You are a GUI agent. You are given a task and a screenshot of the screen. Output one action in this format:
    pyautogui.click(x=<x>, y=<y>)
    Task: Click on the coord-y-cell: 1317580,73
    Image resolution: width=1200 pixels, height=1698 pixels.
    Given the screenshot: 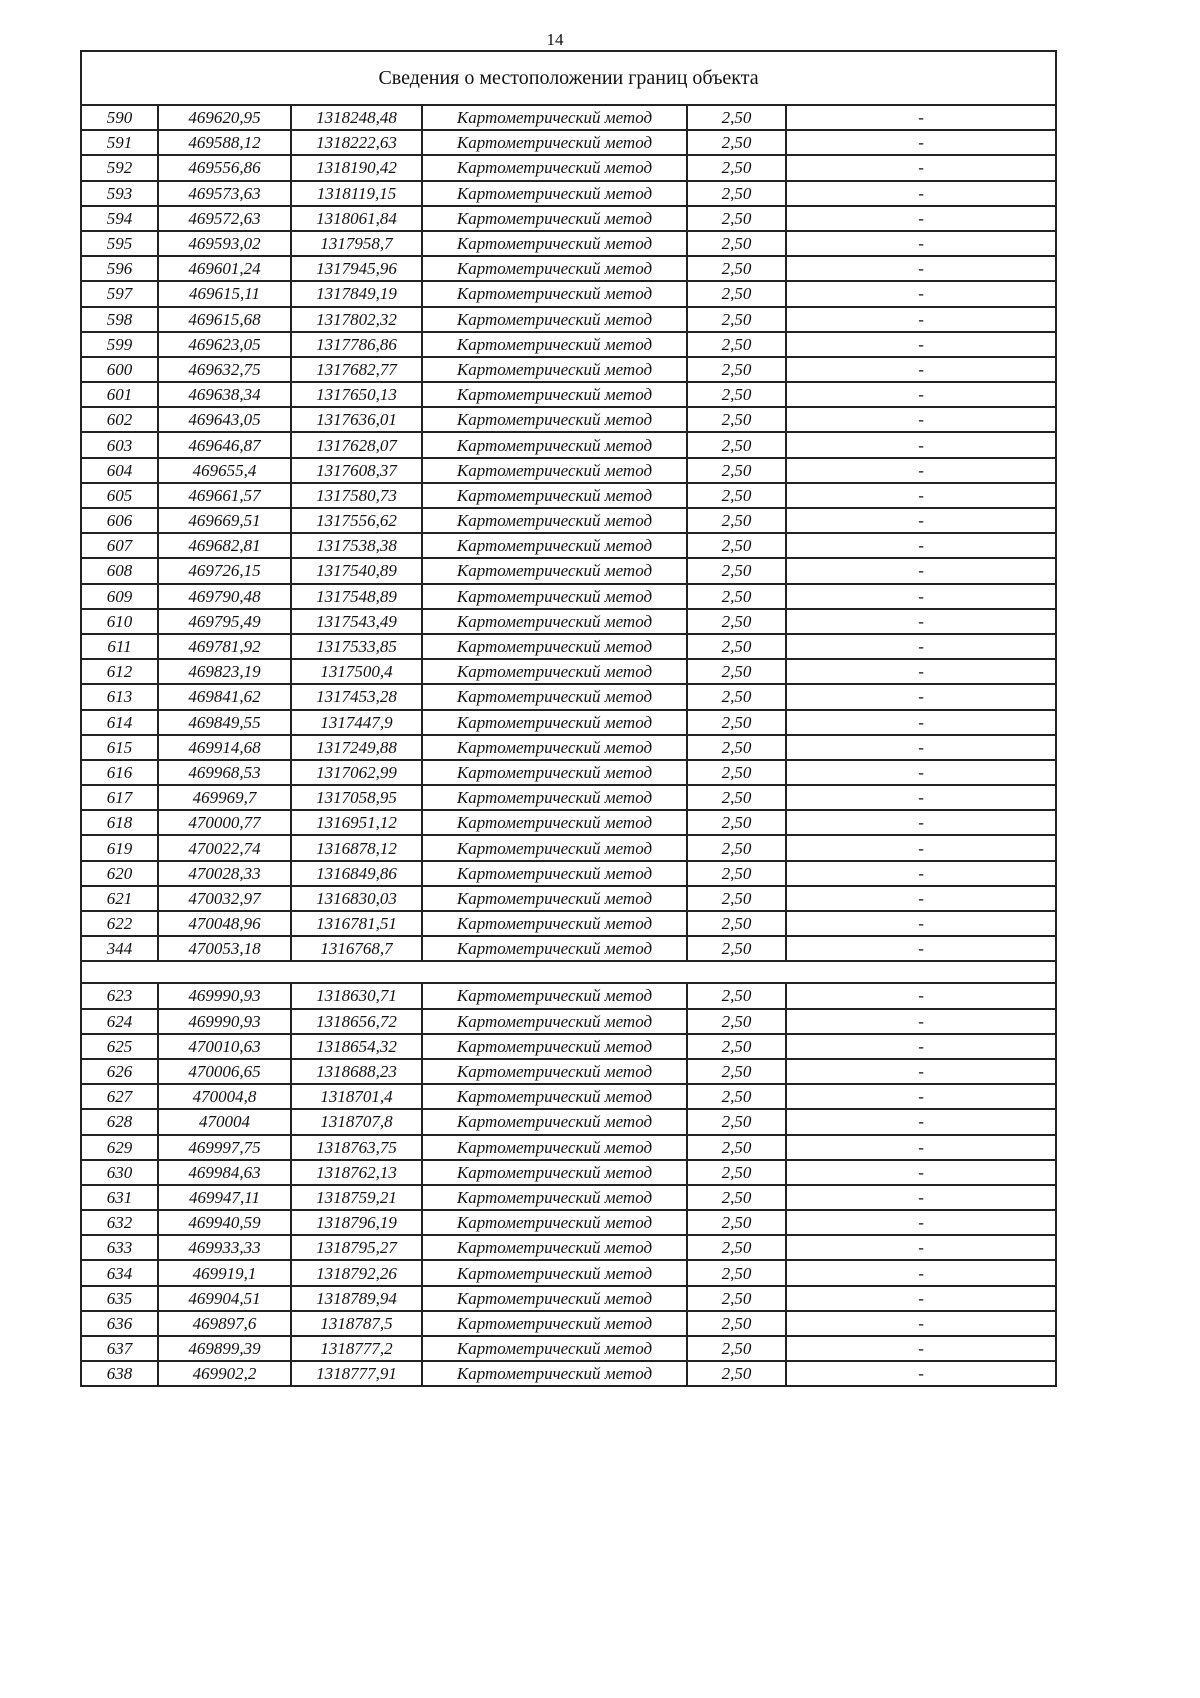 What is the action you would take?
    pyautogui.click(x=356, y=495)
    